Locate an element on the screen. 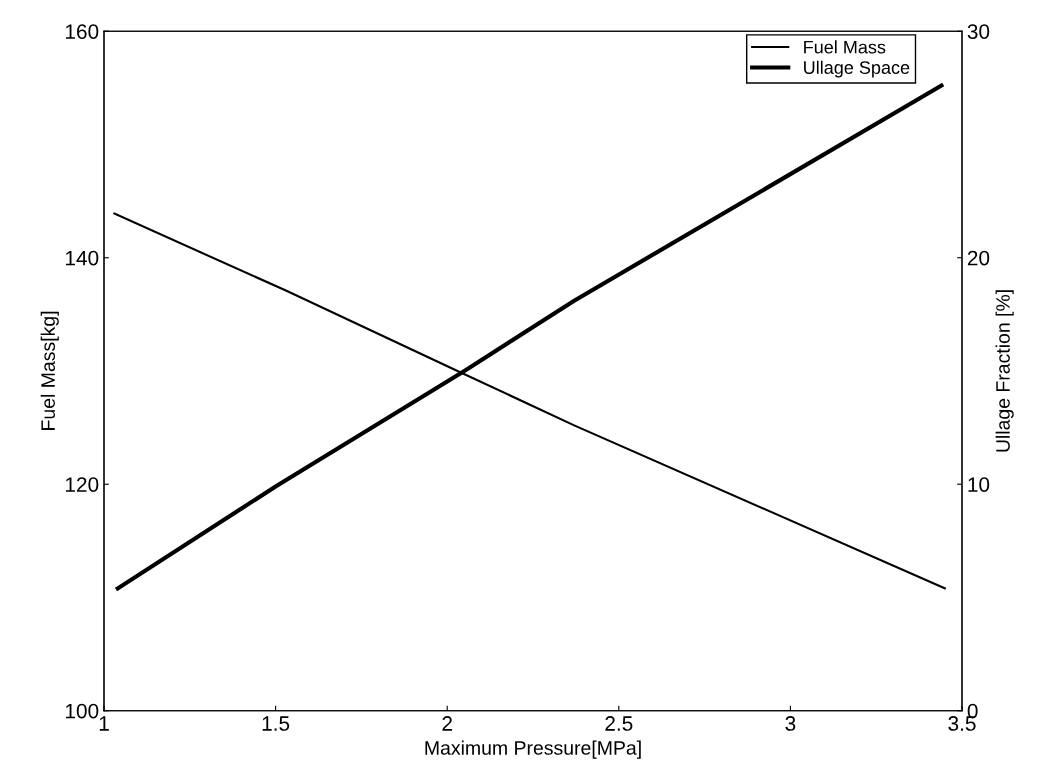 The height and width of the screenshot is (781, 1040). x-tick-label: 1.5 is located at coordinates (276, 723).